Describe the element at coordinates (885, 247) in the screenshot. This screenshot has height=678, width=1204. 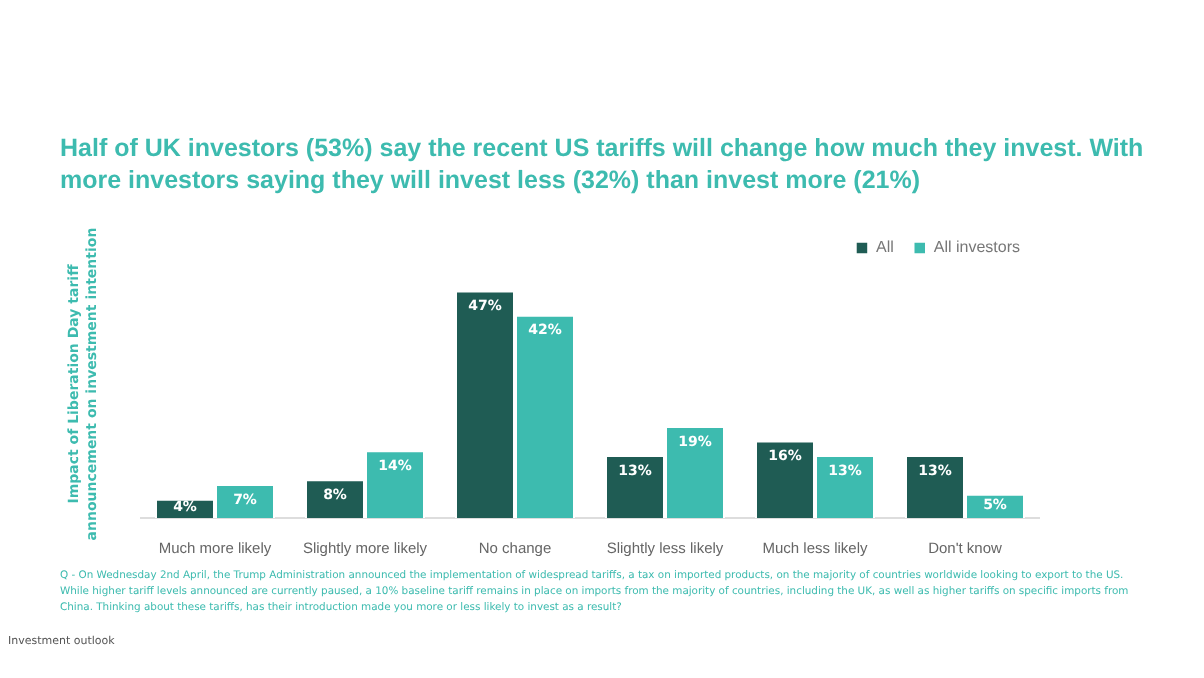
I see `legend-label: All` at that location.